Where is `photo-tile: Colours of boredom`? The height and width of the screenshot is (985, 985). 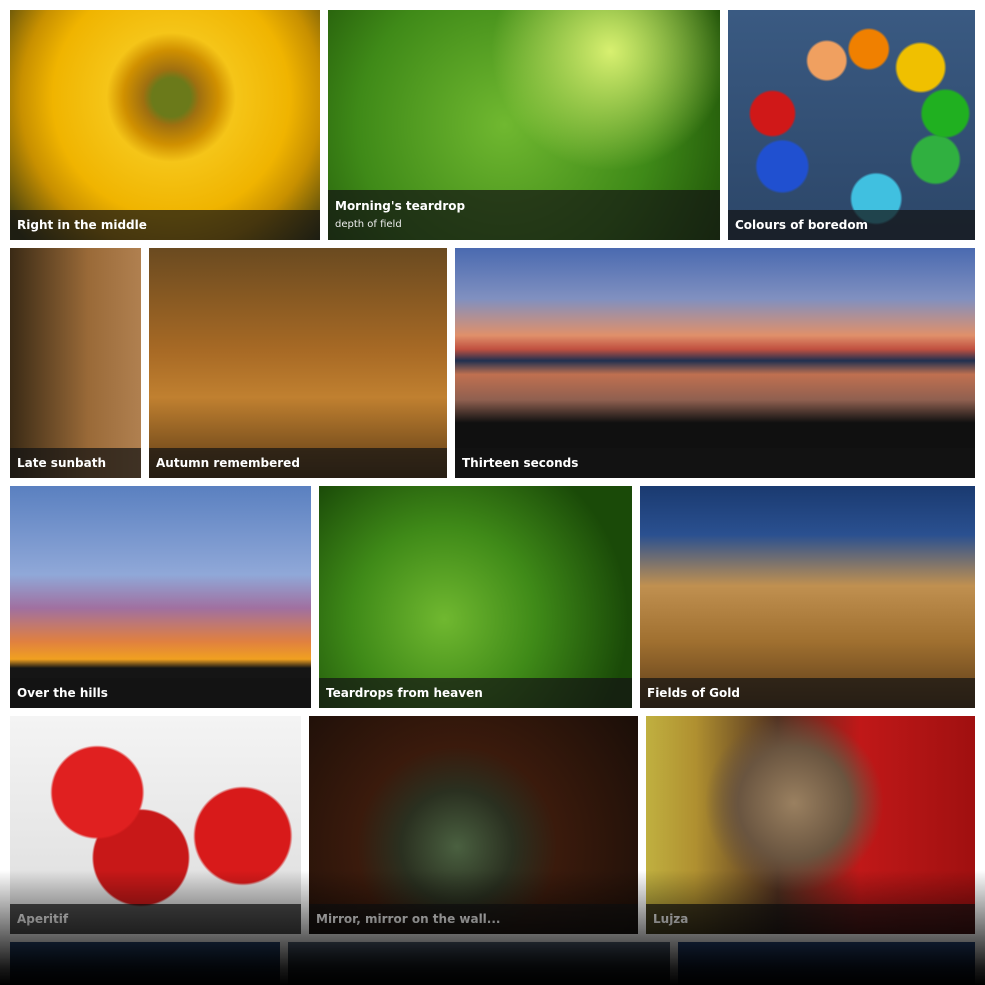 photo-tile: Colours of boredom is located at coordinates (851, 125).